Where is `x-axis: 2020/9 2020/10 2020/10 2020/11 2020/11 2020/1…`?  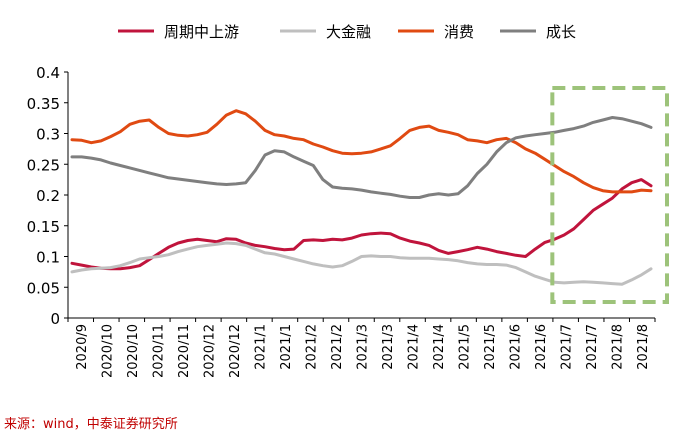
x-axis: 2020/9 2020/10 2020/10 2020/11 2020/11 2020/1… is located at coordinates (361, 347).